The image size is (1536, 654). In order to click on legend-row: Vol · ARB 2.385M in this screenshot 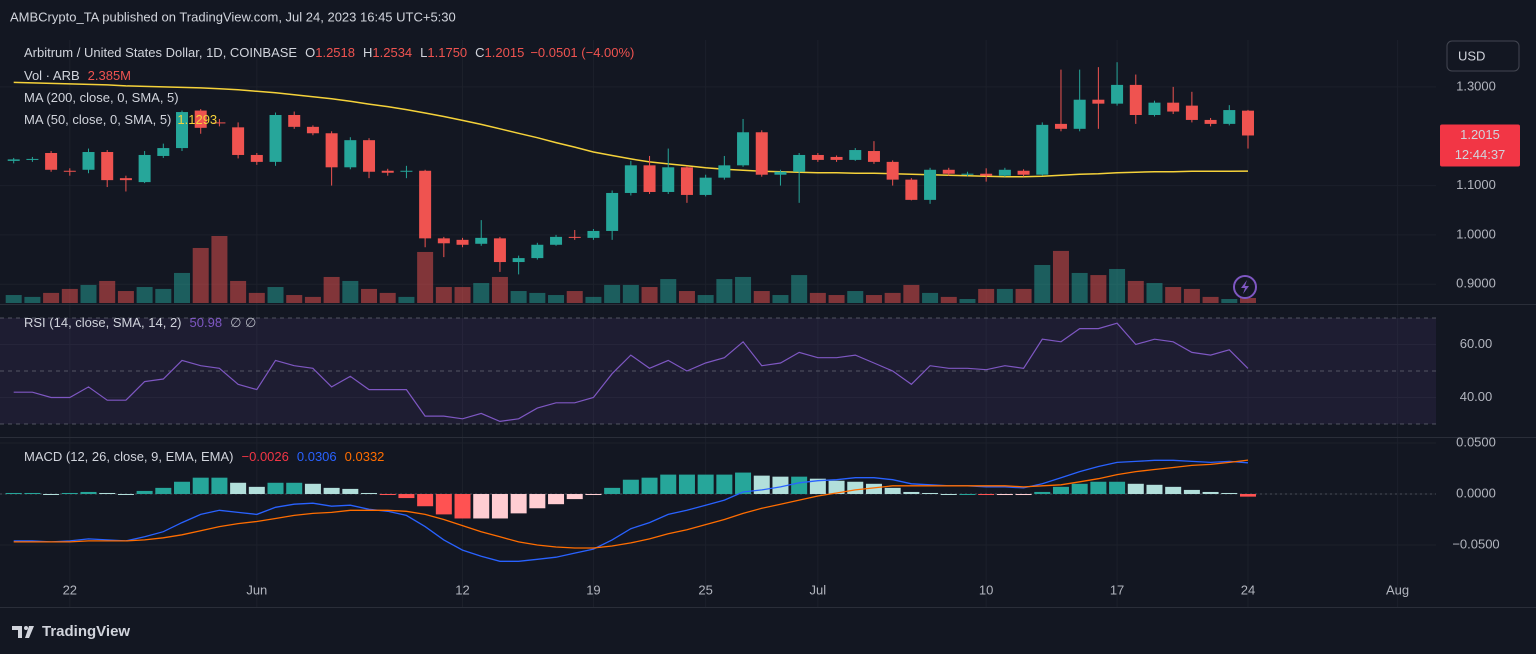, I will do `click(77, 75)`.